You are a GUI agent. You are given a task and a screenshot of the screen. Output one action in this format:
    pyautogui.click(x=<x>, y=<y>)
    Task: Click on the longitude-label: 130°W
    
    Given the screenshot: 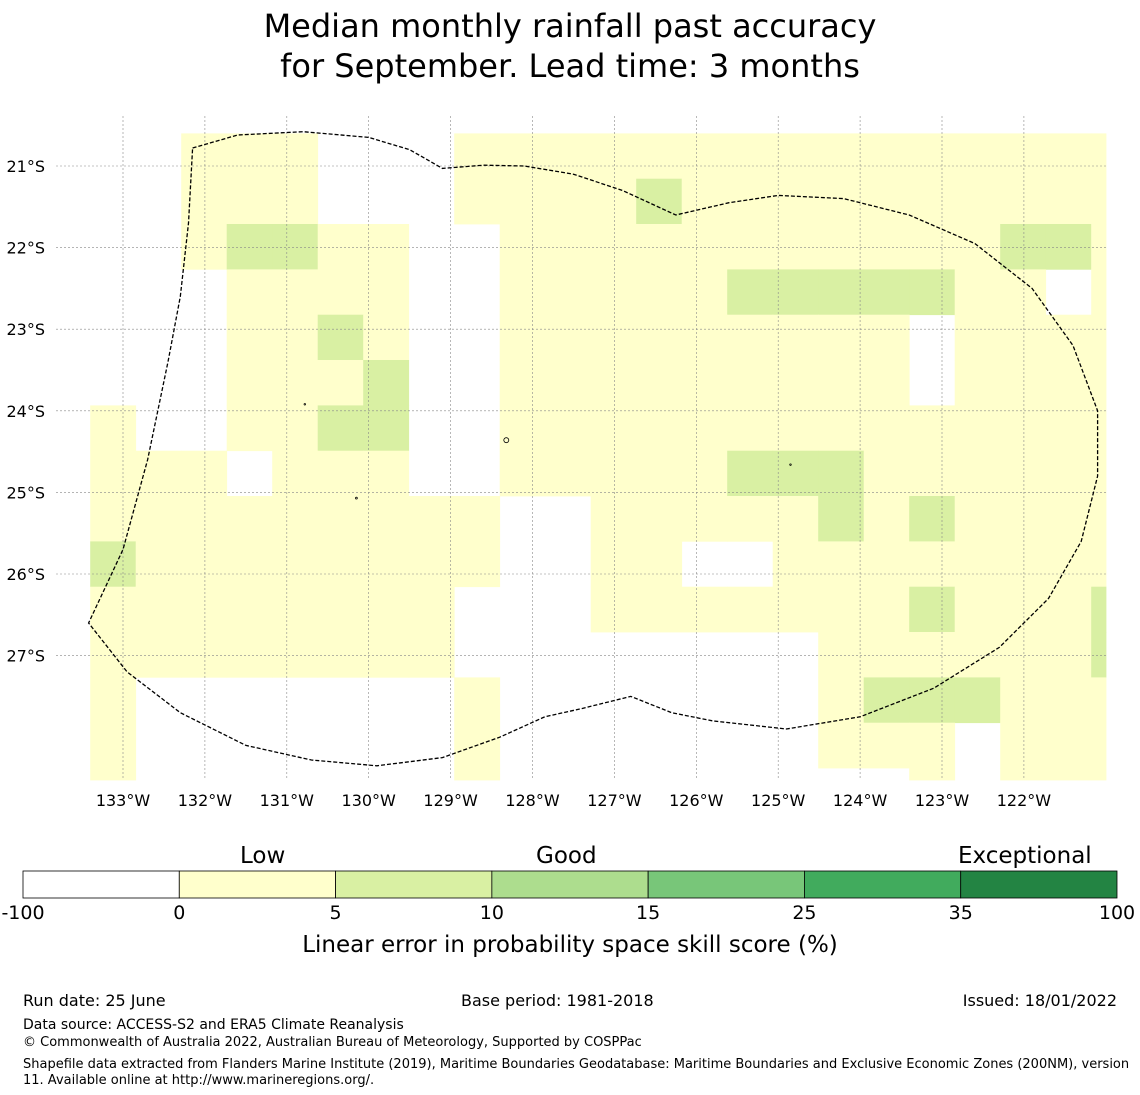 What is the action you would take?
    pyautogui.click(x=369, y=800)
    